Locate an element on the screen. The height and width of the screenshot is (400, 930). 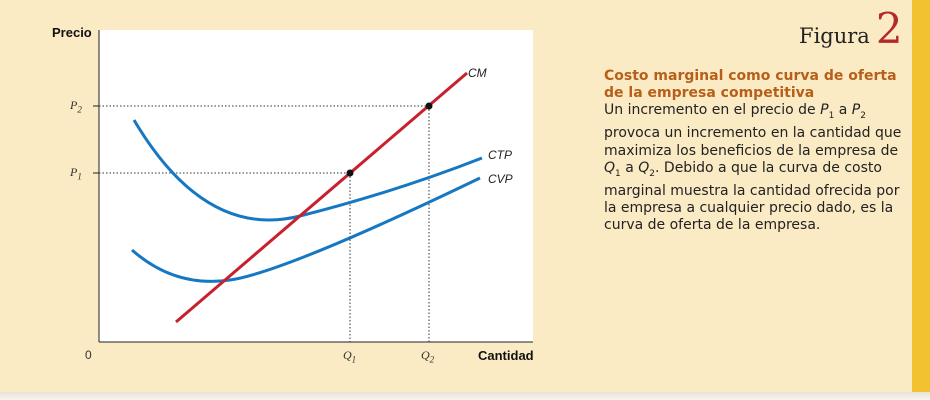
caption-q1: Q is located at coordinates (610, 167).